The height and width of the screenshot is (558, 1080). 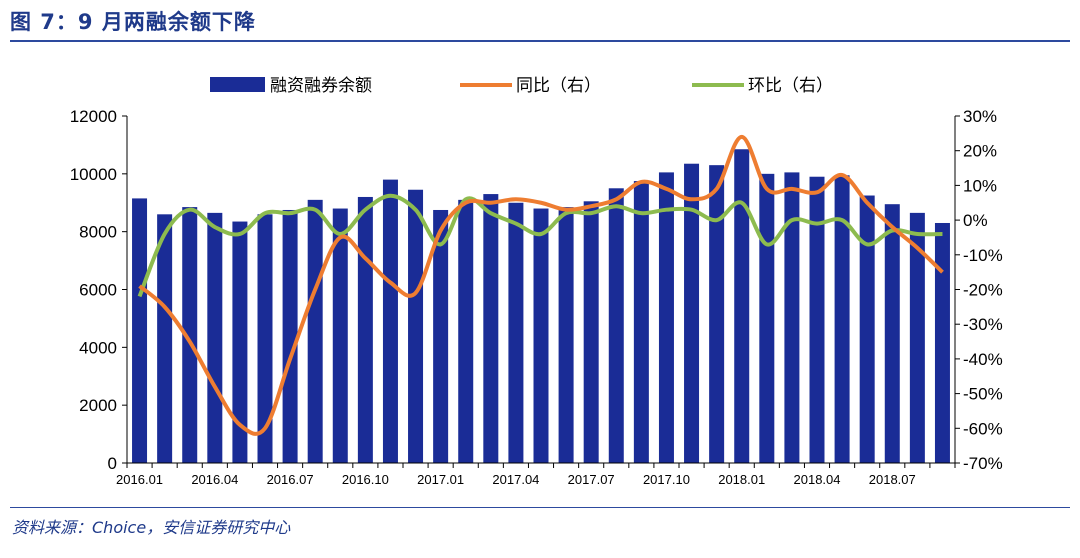 What do you see at coordinates (466, 331) in the screenshot?
I see `bar-2017.02` at bounding box center [466, 331].